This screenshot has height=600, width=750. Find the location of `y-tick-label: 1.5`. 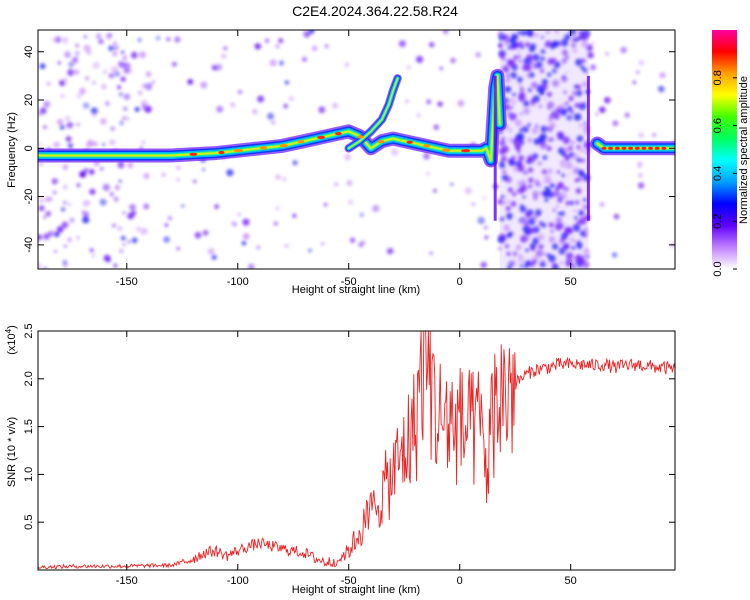

y-tick-label: 1.5 is located at coordinates (29, 426).